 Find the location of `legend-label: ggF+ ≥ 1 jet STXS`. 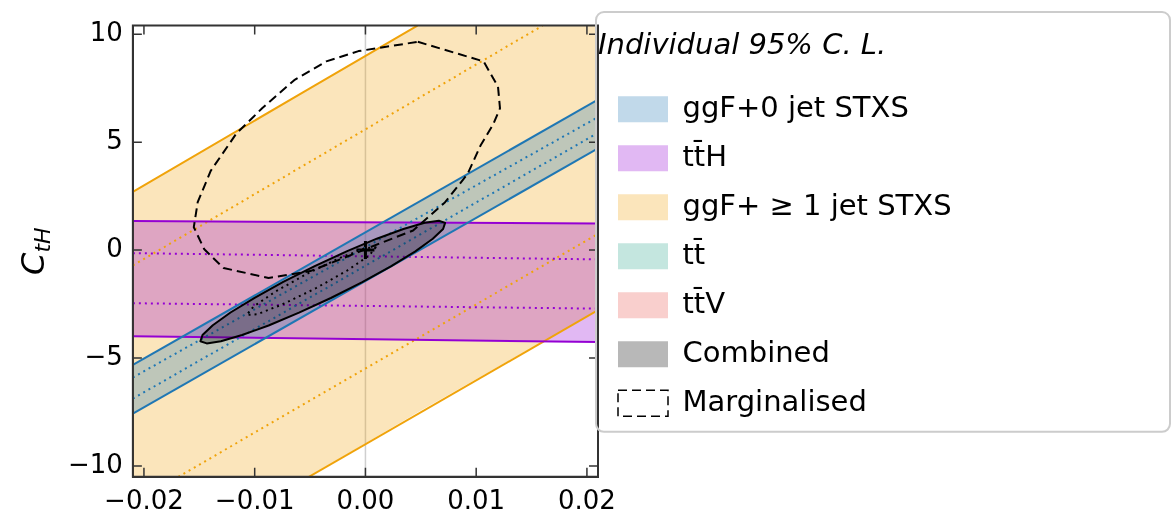

legend-label: ggF+ ≥ 1 jet STXS is located at coordinates (817, 204).